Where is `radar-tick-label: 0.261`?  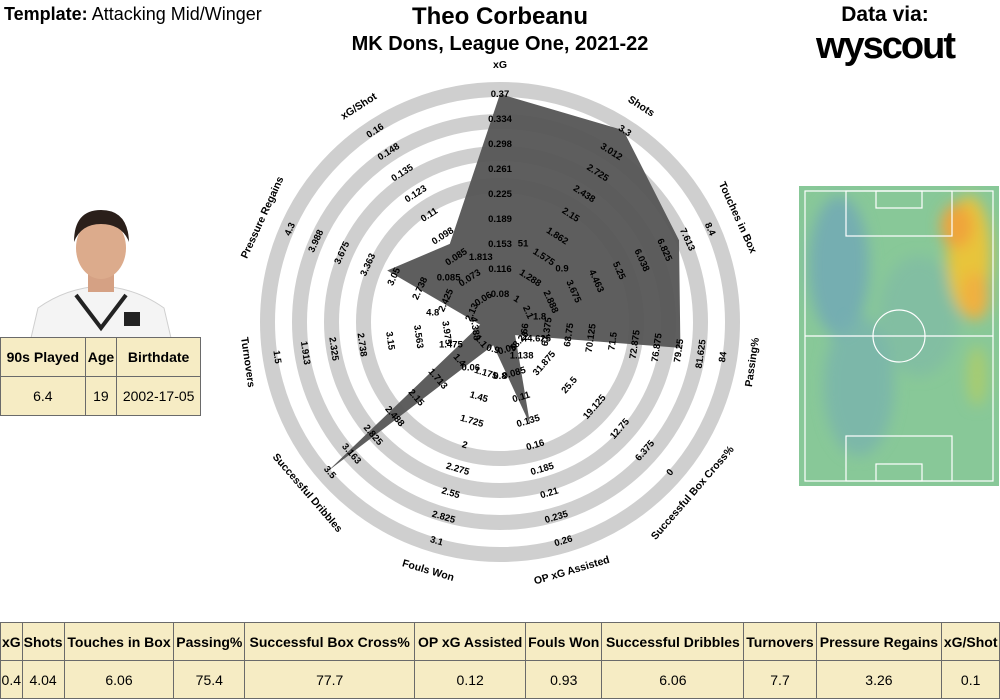
radar-tick-label: 0.261 is located at coordinates (500, 169).